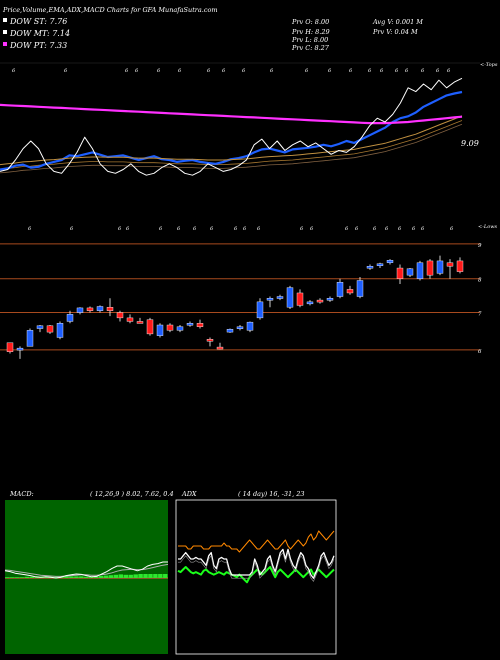  I want to click on prev-close: Prv C: 8.27, so click(310, 48).